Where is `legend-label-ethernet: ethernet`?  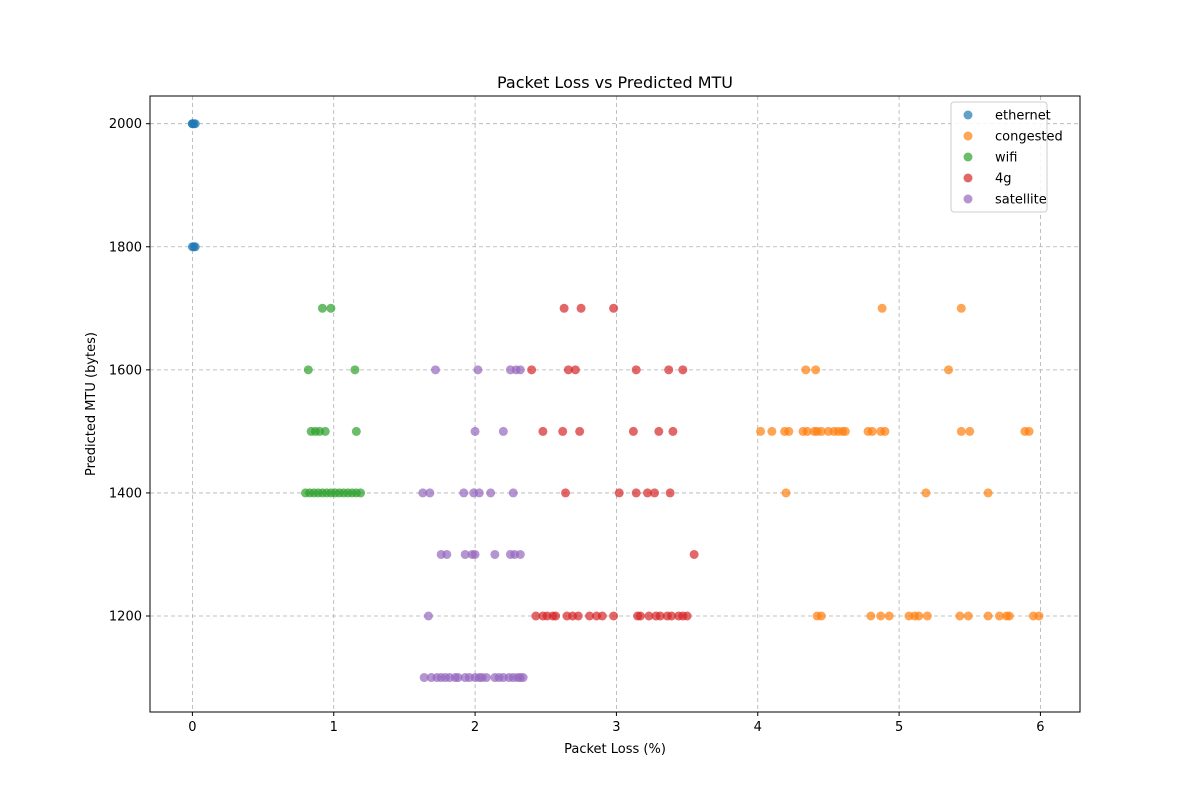 legend-label-ethernet: ethernet is located at coordinates (1023, 116).